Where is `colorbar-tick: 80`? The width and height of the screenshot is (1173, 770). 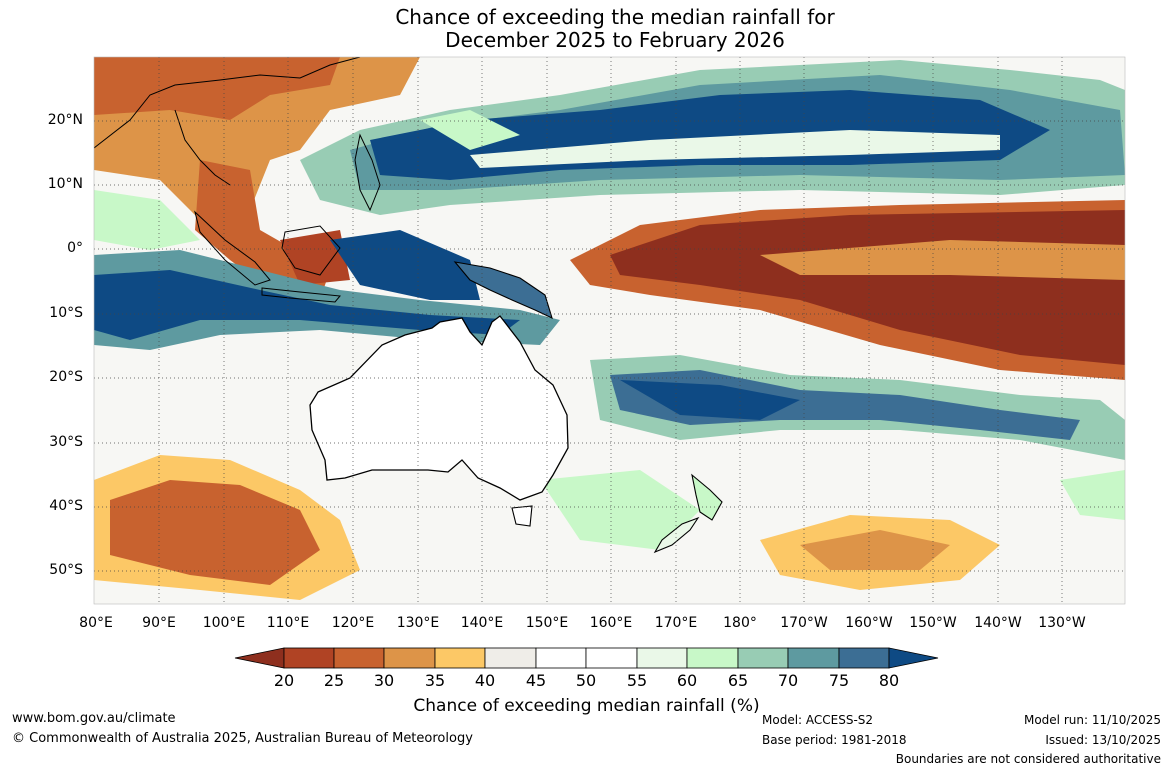 colorbar-tick: 80 is located at coordinates (889, 680).